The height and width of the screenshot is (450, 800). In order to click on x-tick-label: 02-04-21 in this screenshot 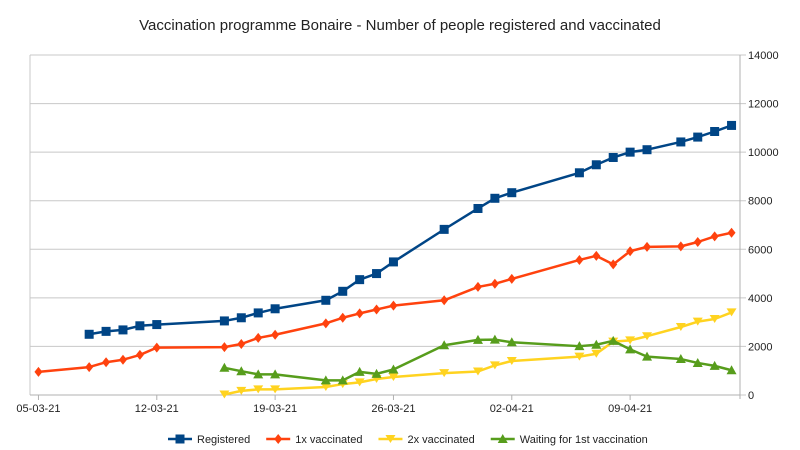, I will do `click(512, 409)`.